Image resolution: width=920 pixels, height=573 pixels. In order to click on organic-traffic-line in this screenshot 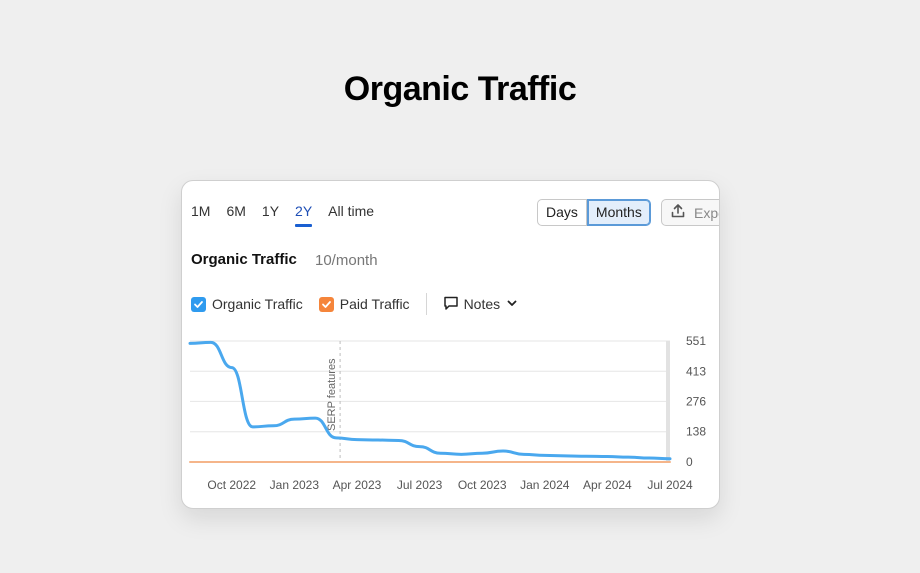, I will do `click(430, 400)`.